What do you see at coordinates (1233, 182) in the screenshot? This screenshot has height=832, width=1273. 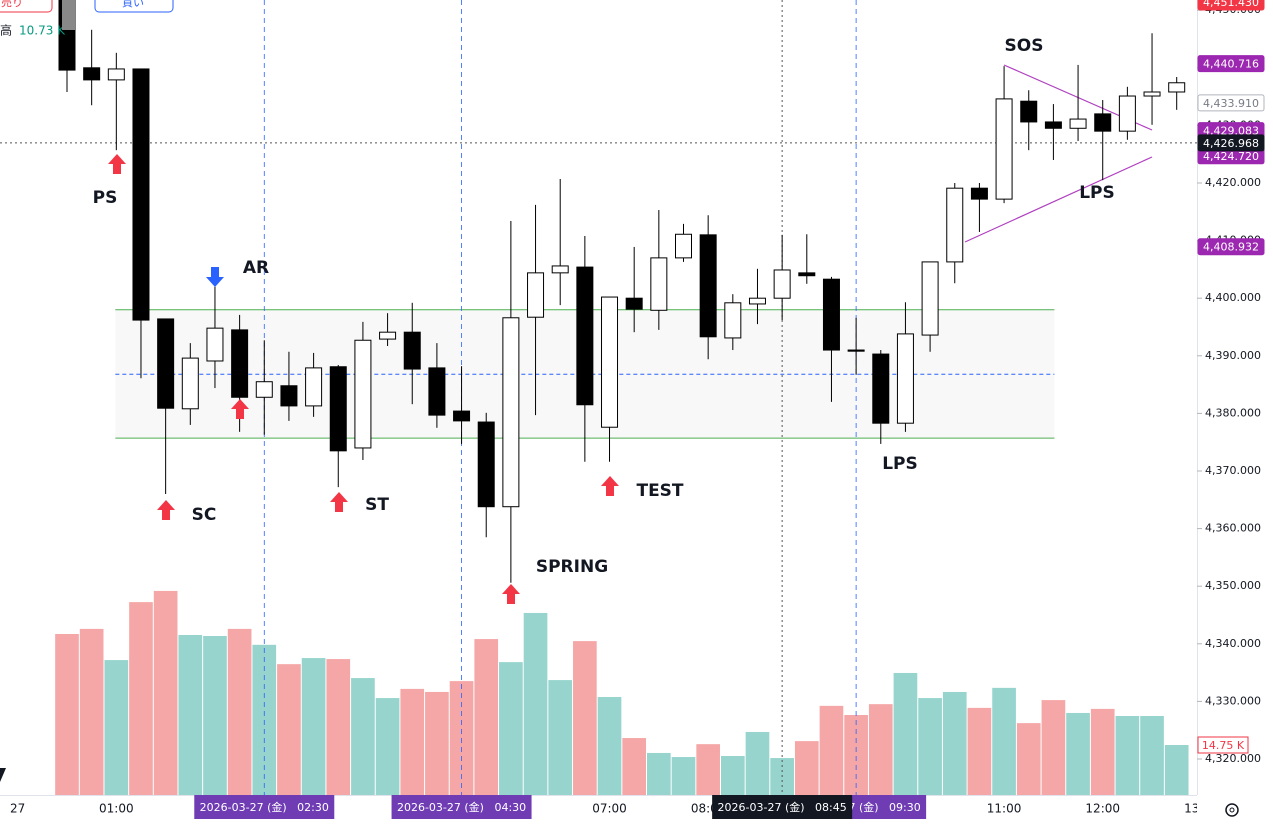 I see `y-tick-label: 4,420.000` at bounding box center [1233, 182].